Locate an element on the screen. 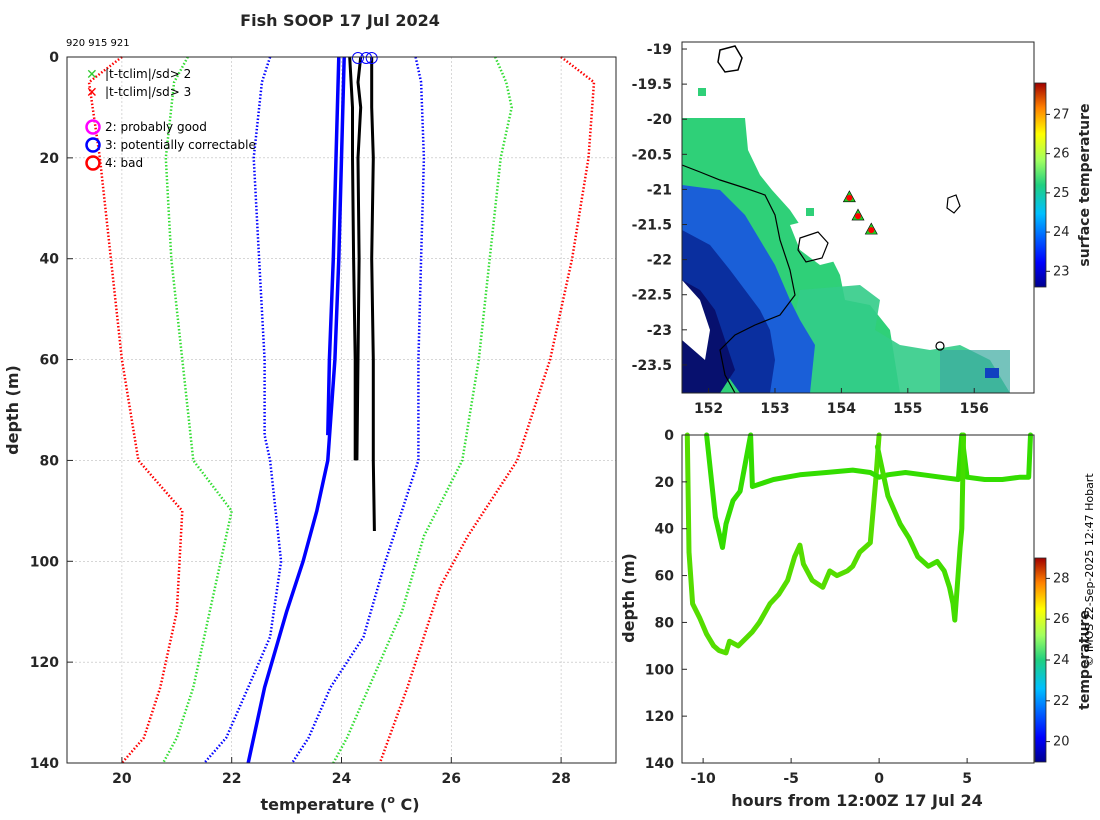 This screenshot has height=820, width=1100. time-ytick-label: 100 is located at coordinates (659, 670).